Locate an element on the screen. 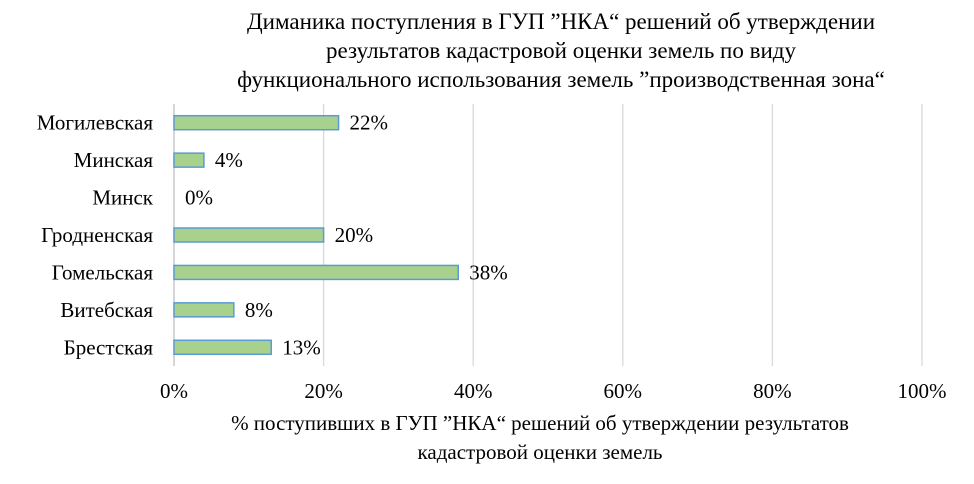 Image resolution: width=974 pixels, height=484 pixels. x-tick-label-3: 60% is located at coordinates (623, 391).